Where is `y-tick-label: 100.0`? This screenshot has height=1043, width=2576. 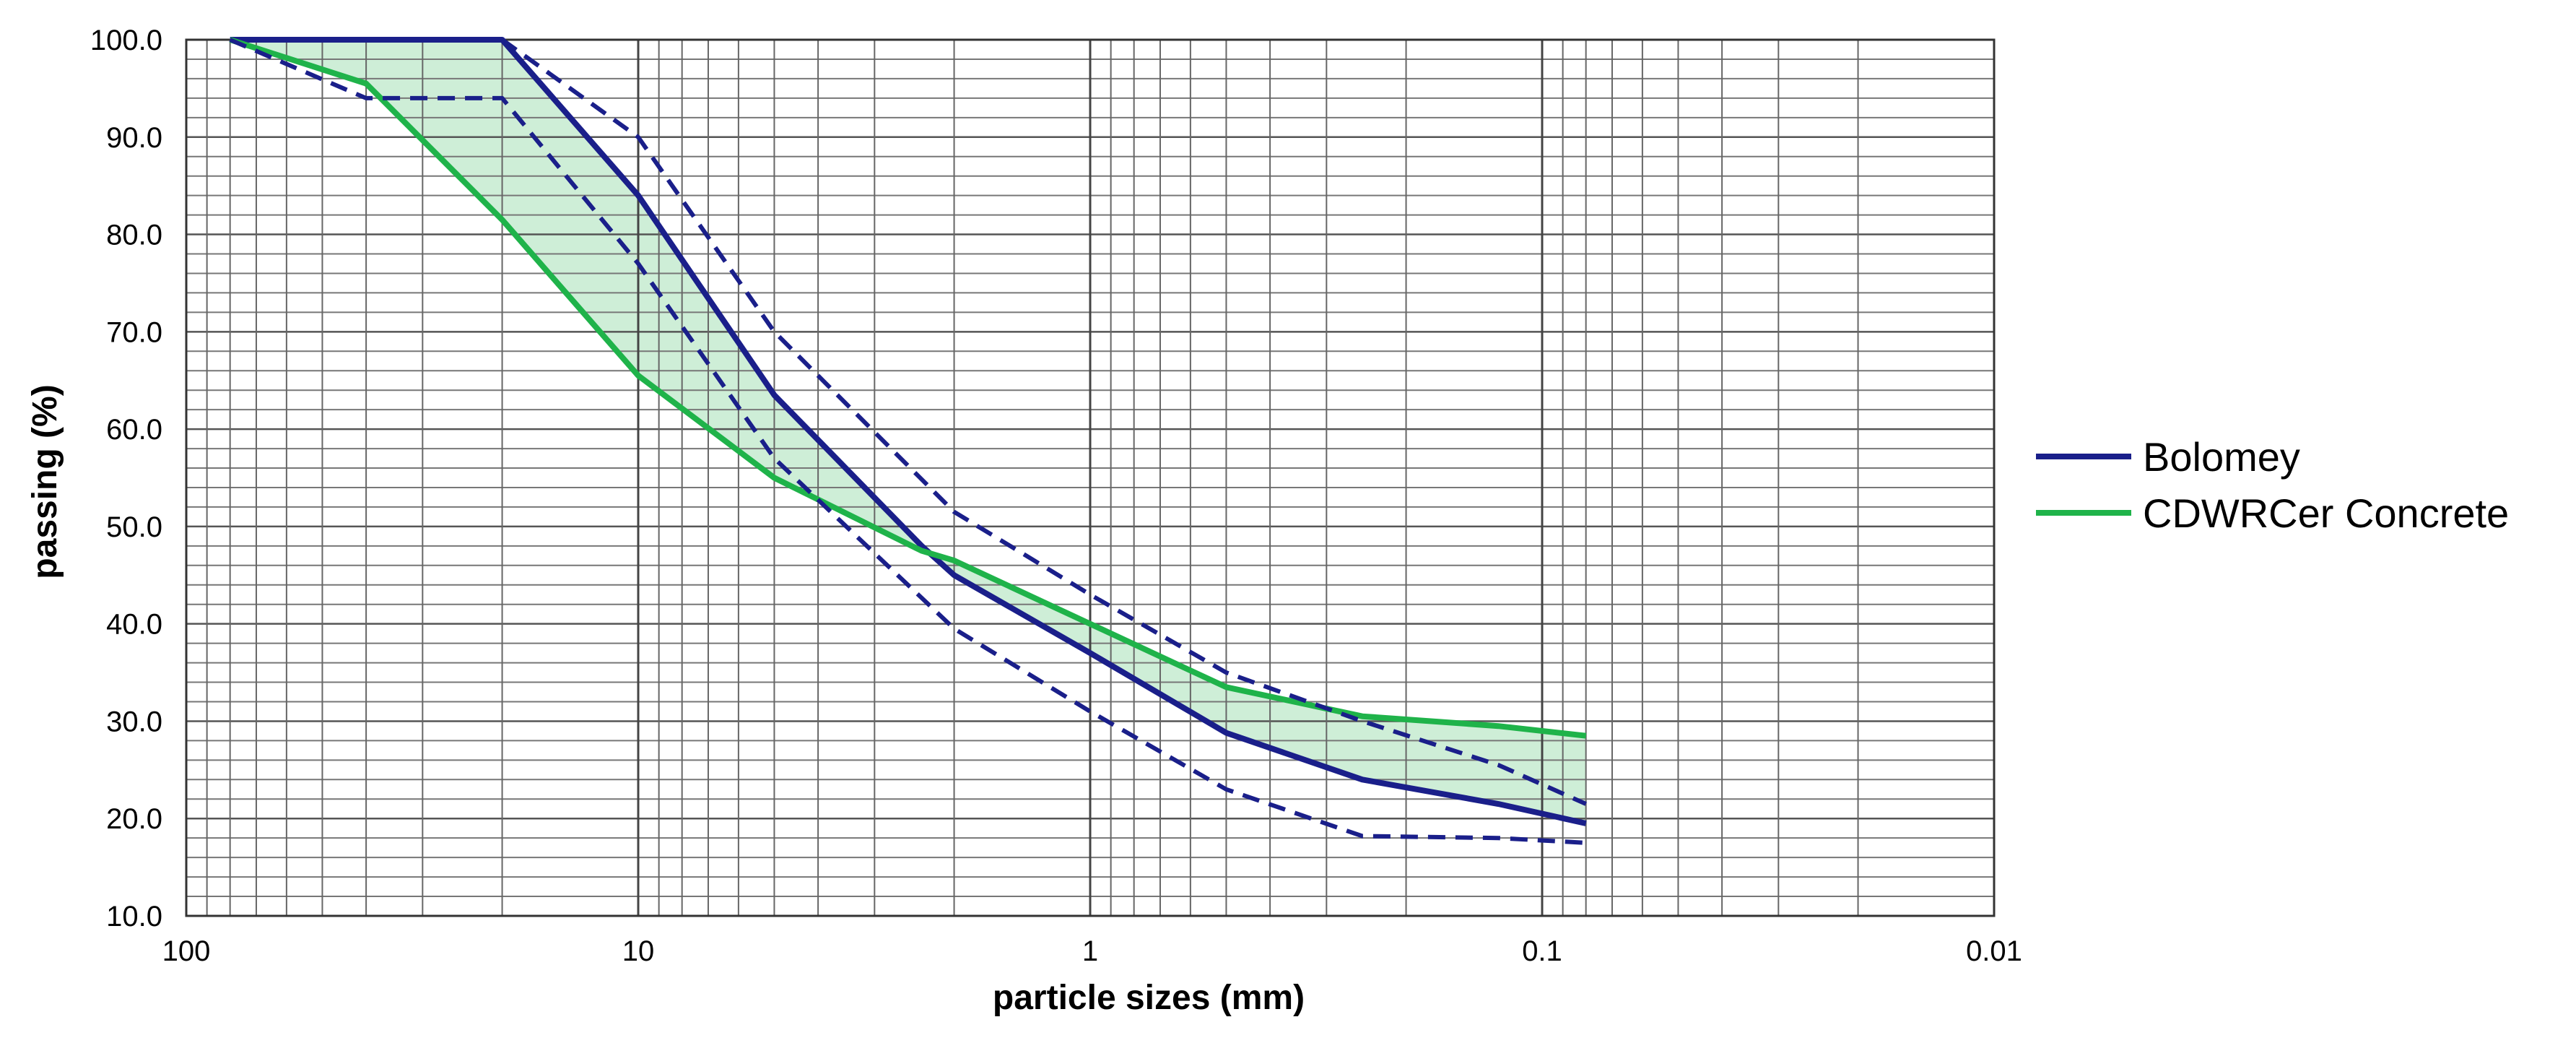
y-tick-label: 100.0 is located at coordinates (126, 41).